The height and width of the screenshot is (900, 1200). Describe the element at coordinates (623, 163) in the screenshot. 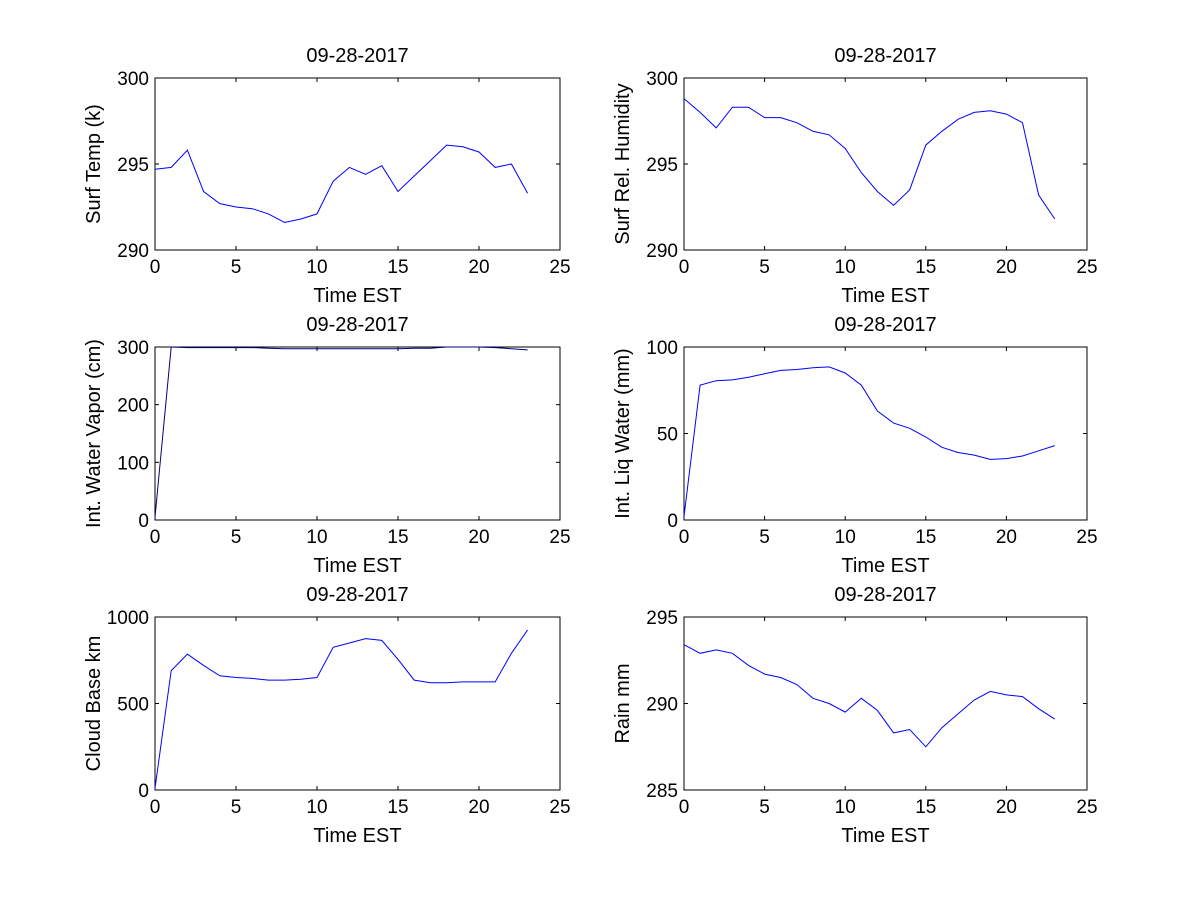

I see `y-axis-label: Surf Rel. Humidity` at that location.